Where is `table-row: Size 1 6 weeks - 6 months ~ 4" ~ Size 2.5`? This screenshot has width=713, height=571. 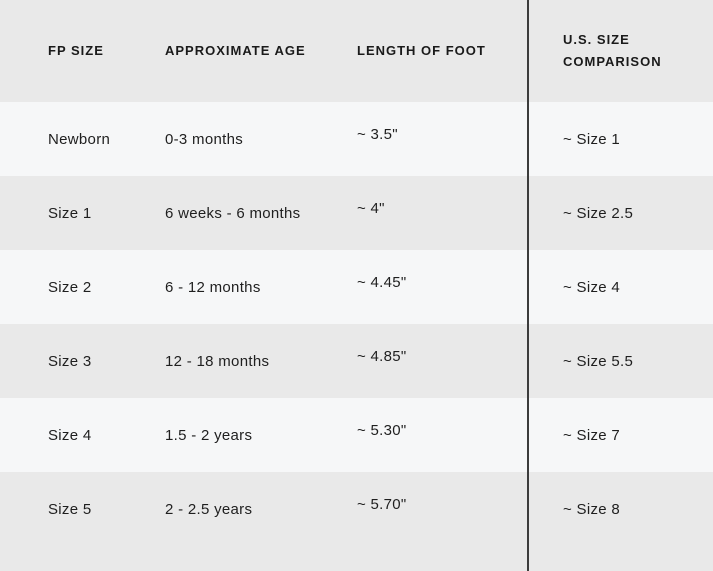
table-row: Size 1 6 weeks - 6 months ~ 4" ~ Size 2.5 is located at coordinates (356, 213).